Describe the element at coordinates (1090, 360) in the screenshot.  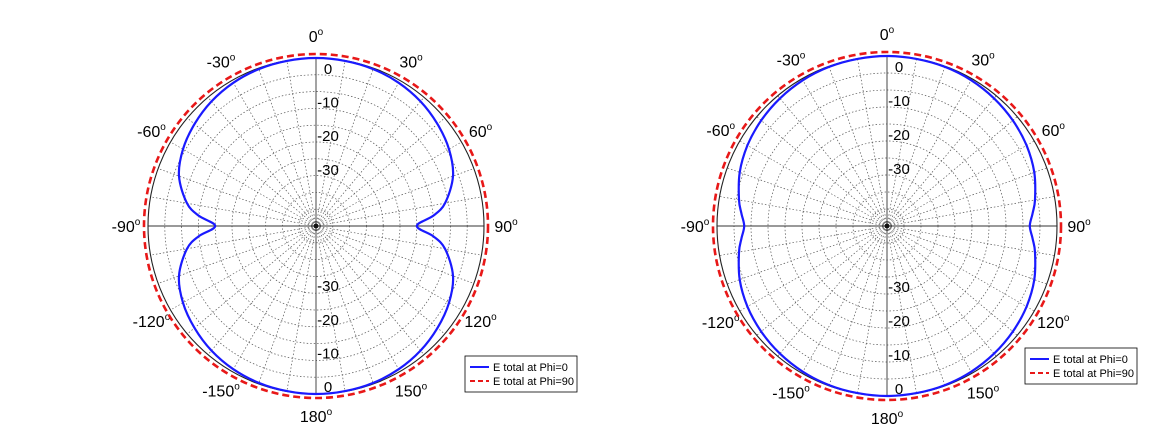
I see `legend-entry: E total at Phi=0` at that location.